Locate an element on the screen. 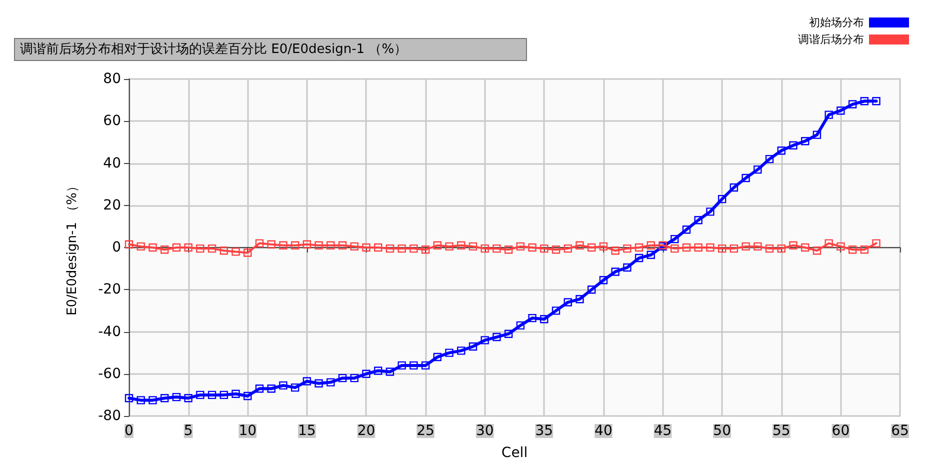 This screenshot has height=473, width=932. x-tick-label: 45 is located at coordinates (663, 431).